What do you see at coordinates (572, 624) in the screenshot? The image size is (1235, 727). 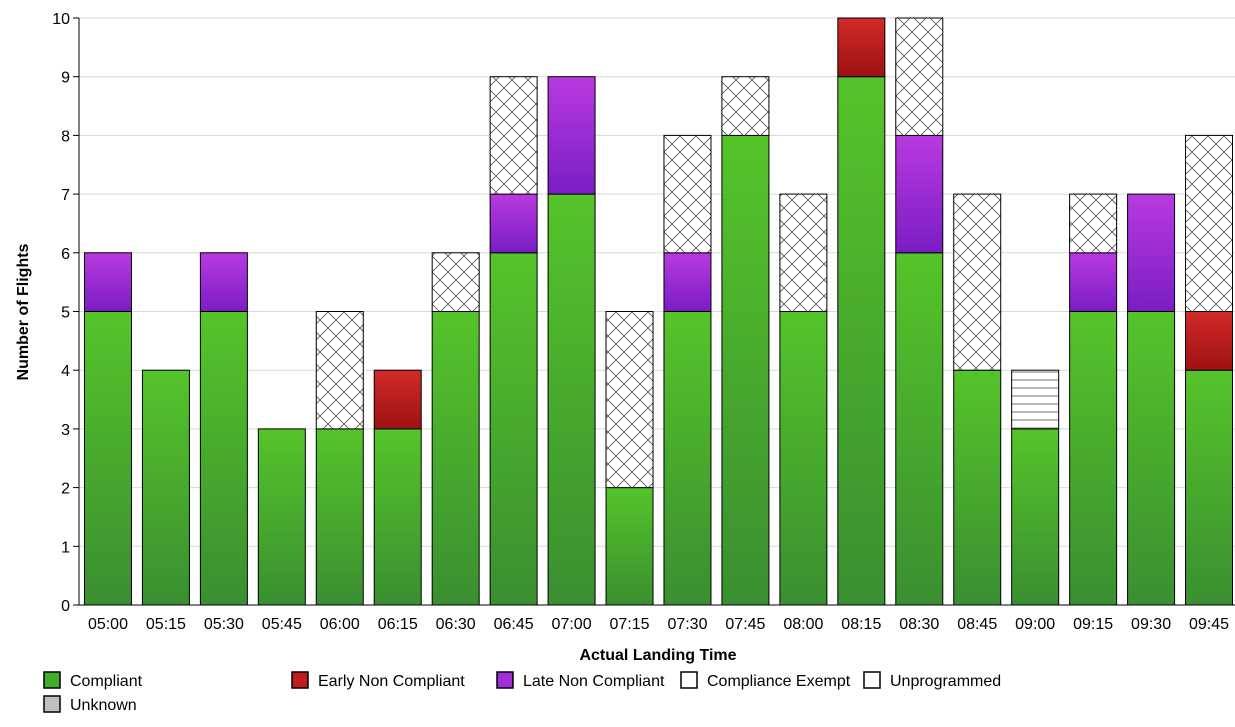 I see `x-tick-label: 07:00` at bounding box center [572, 624].